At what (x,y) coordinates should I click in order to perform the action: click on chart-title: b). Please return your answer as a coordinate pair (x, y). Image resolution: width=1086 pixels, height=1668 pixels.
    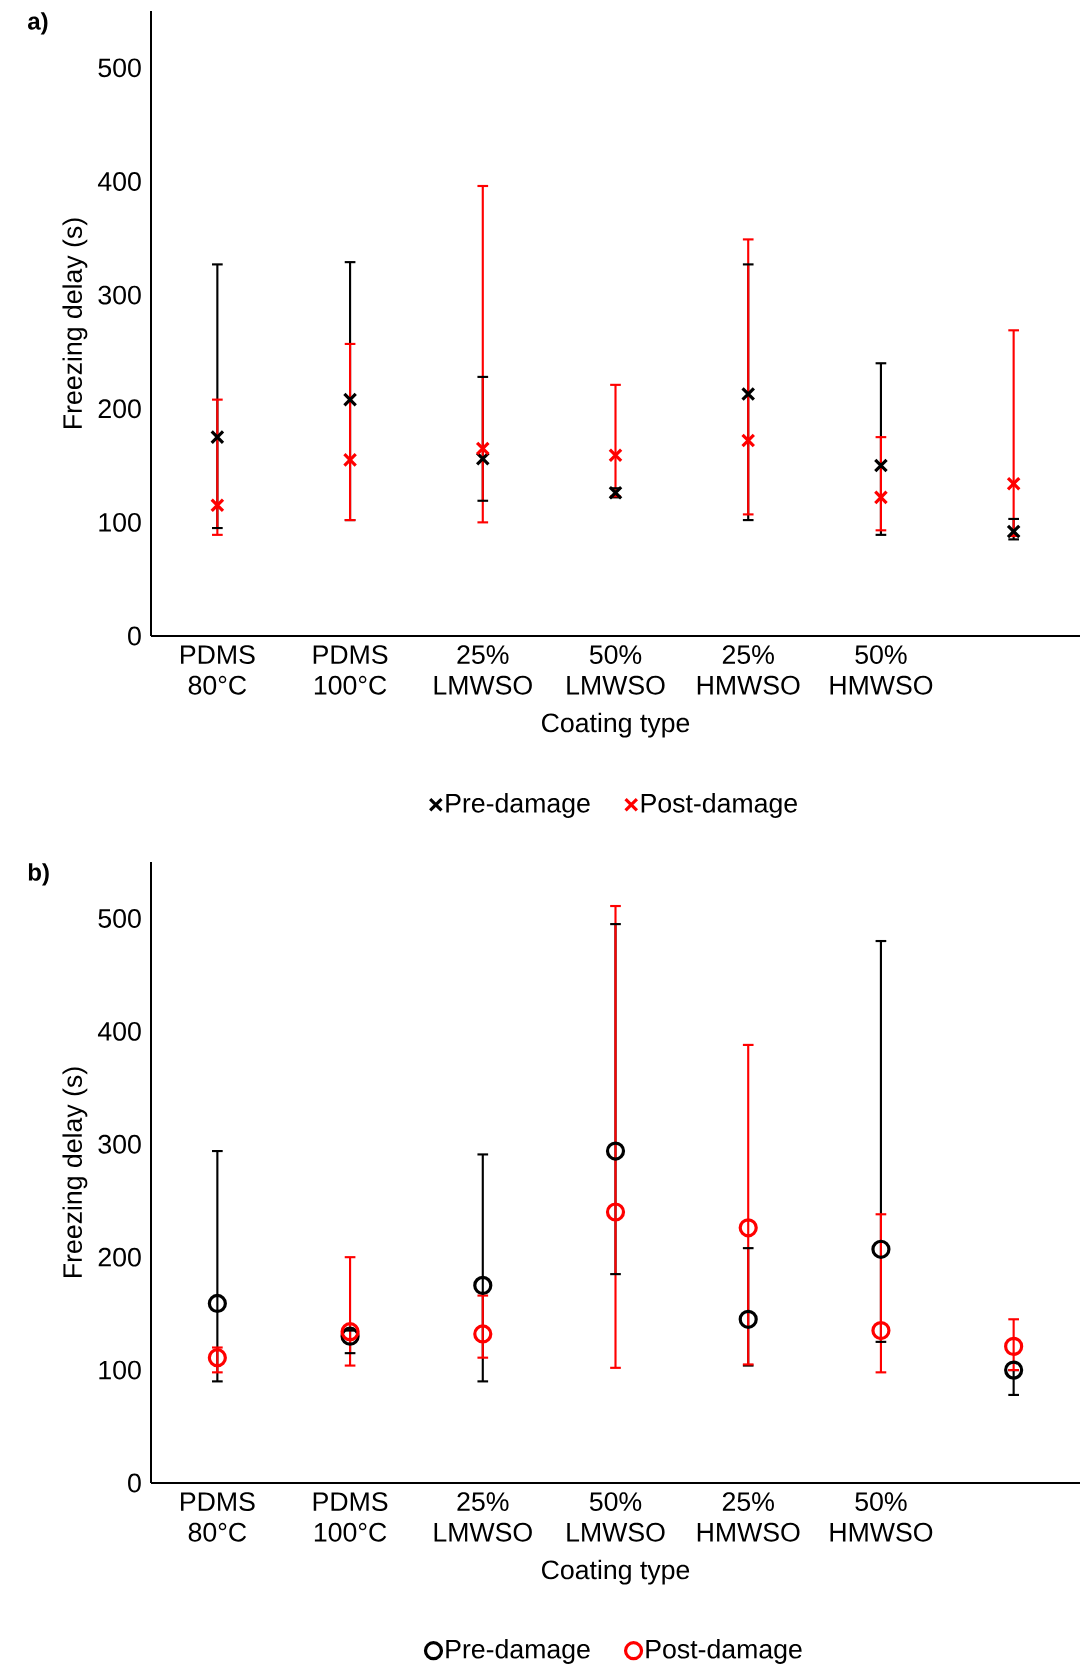
    Looking at the image, I should click on (38, 874).